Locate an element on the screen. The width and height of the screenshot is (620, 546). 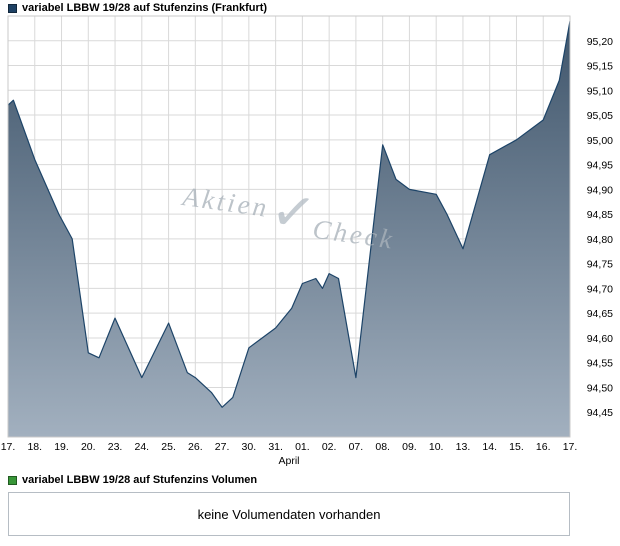
no-volume-message: keine Volumendaten vorhanden is located at coordinates (289, 514).